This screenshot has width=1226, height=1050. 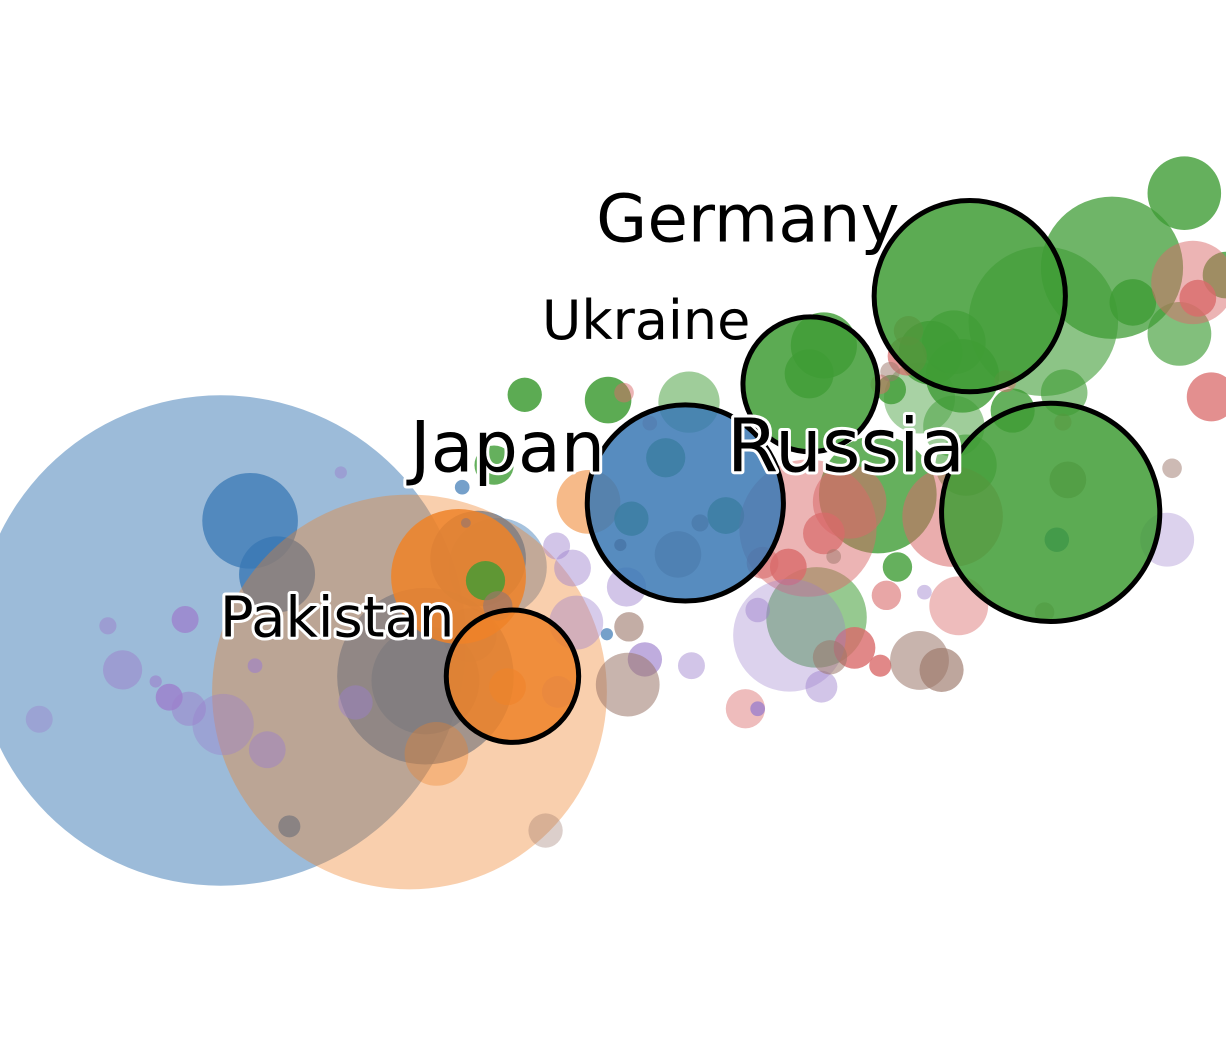 I want to click on label-japan: Japan, so click(x=505, y=447).